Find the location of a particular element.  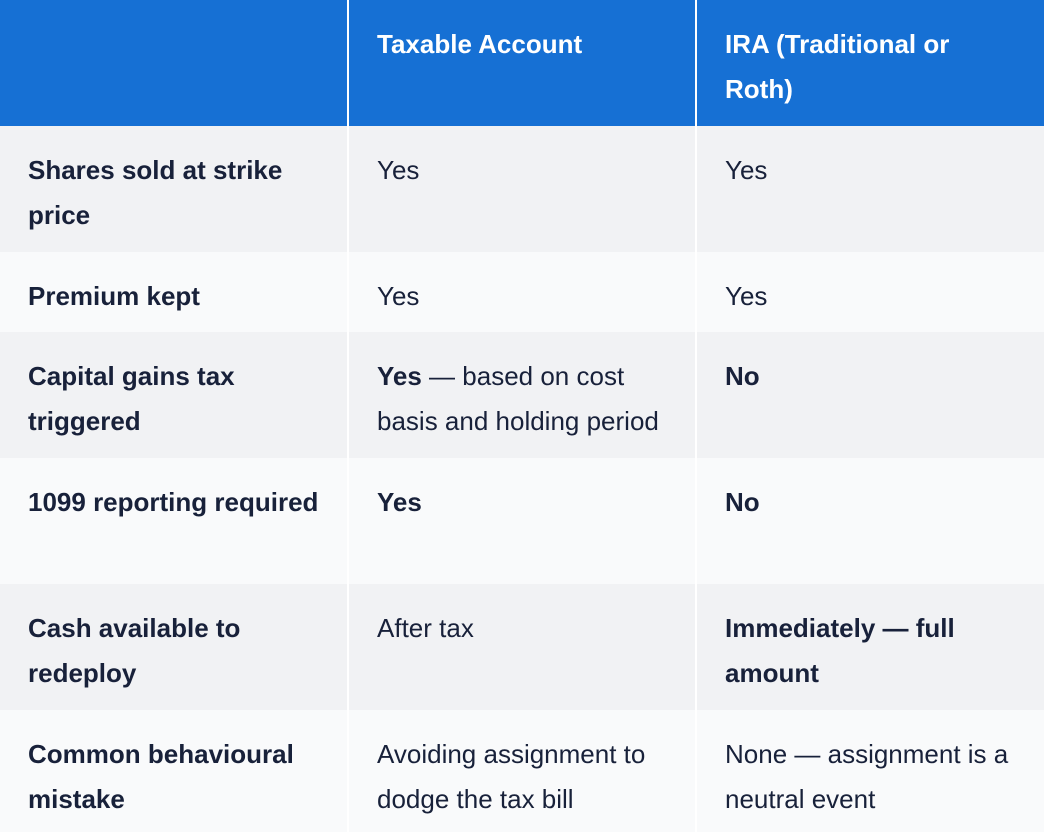

table-row: Premium kept Yes Yes is located at coordinates (522, 292).